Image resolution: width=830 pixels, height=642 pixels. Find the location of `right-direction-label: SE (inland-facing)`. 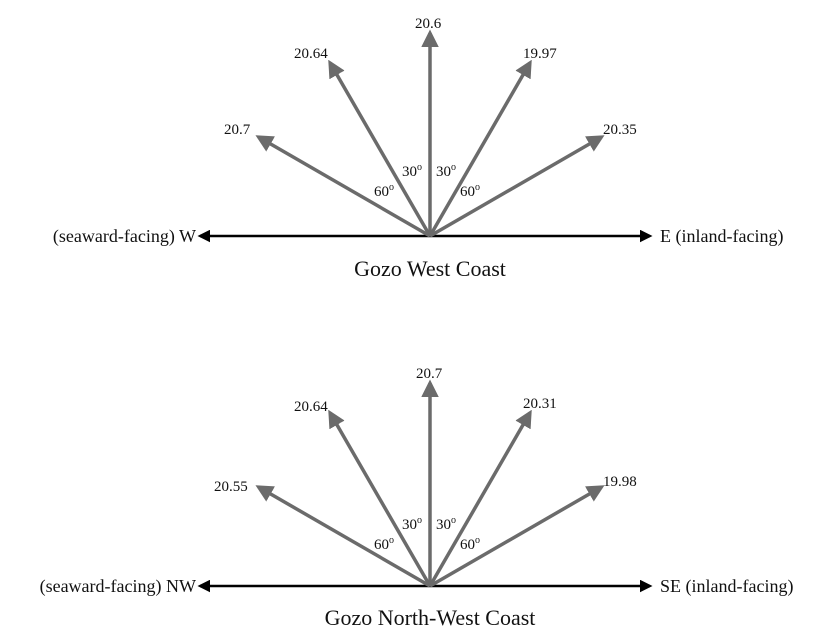

right-direction-label: SE (inland-facing) is located at coordinates (726, 586).